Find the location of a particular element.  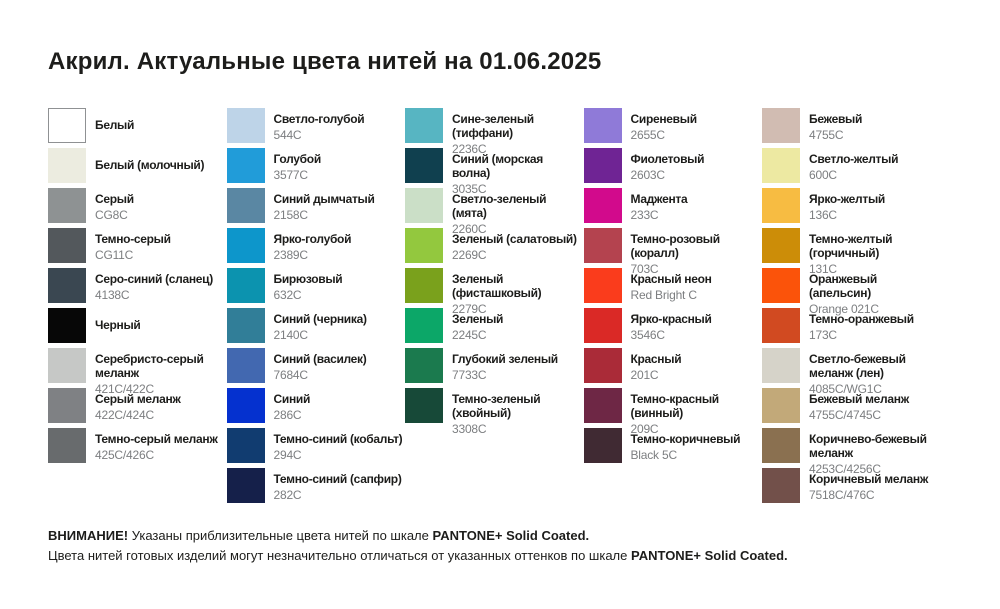

footer-text-segment: PANTONE+ Solid Coated. is located at coordinates (709, 555).